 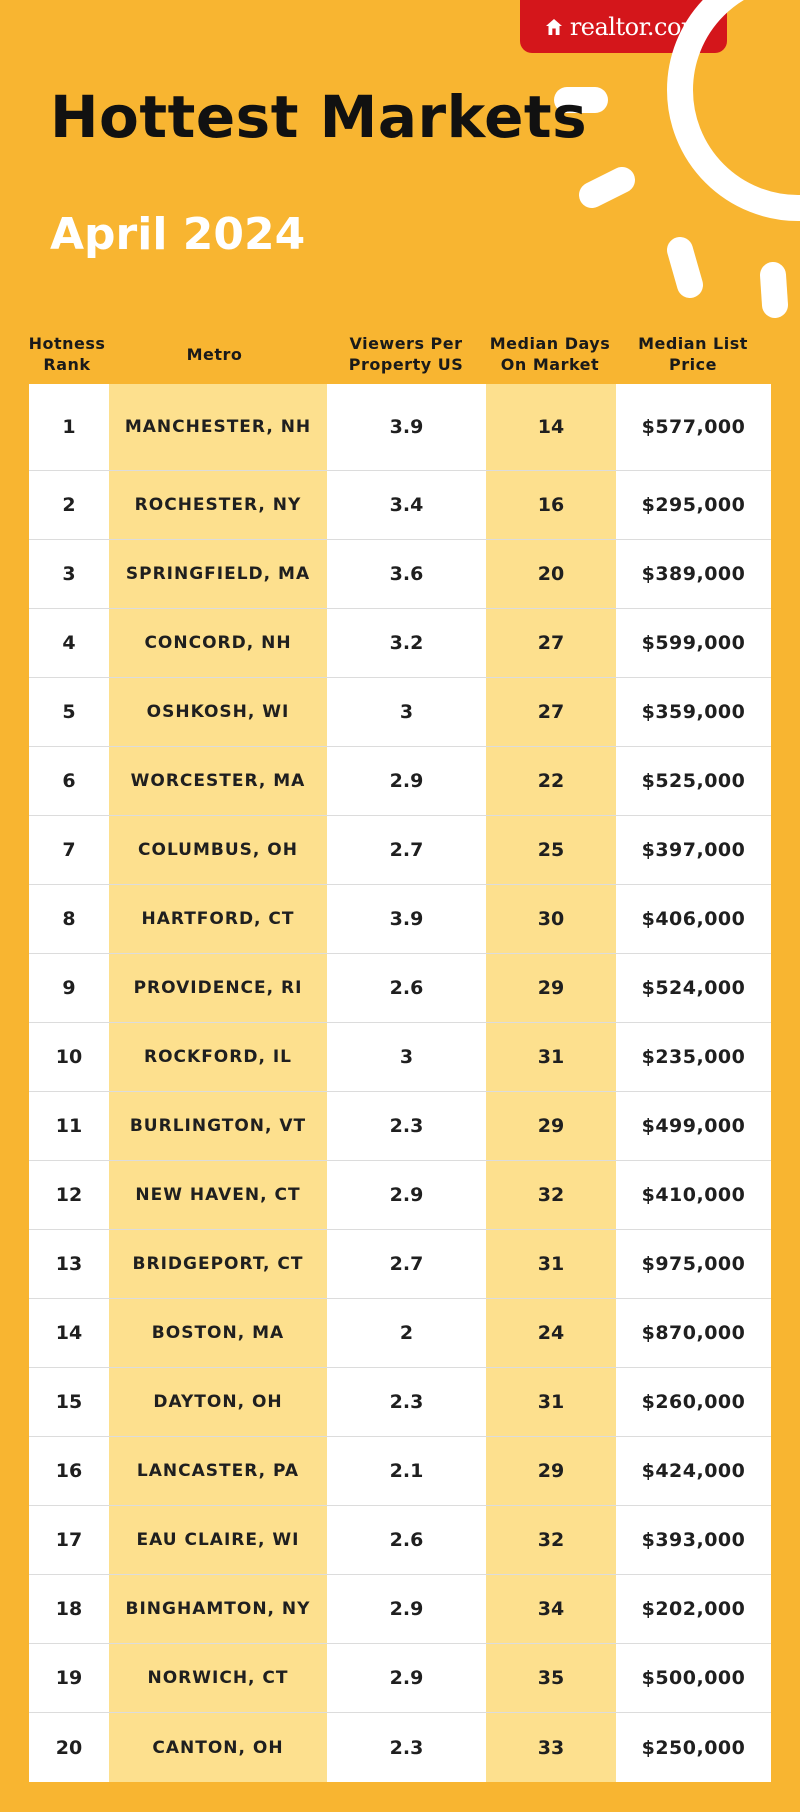 What do you see at coordinates (400, 1126) in the screenshot?
I see `table-row: 11 BURLINGTON, VT 2.3 29 $499,000` at bounding box center [400, 1126].